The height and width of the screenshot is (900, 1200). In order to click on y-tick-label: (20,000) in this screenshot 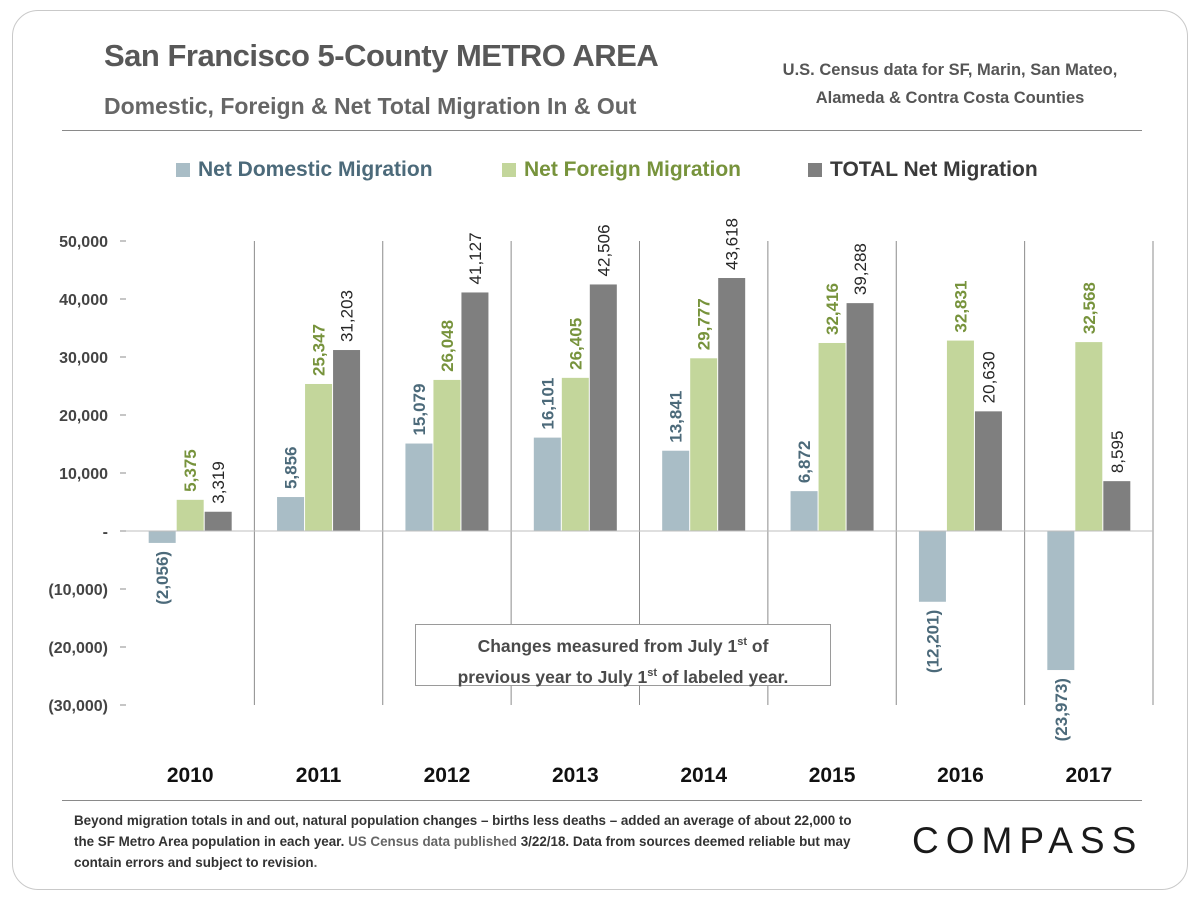, I will do `click(78, 648)`.